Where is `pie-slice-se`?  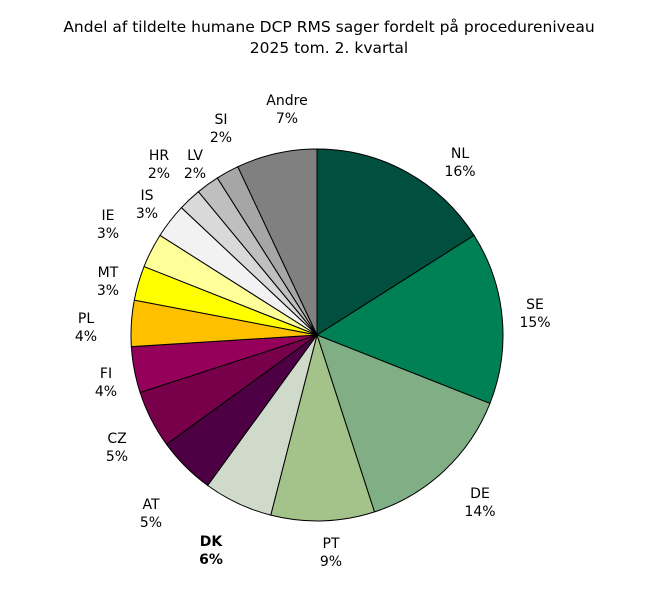
pie-slice-se is located at coordinates (409, 319).